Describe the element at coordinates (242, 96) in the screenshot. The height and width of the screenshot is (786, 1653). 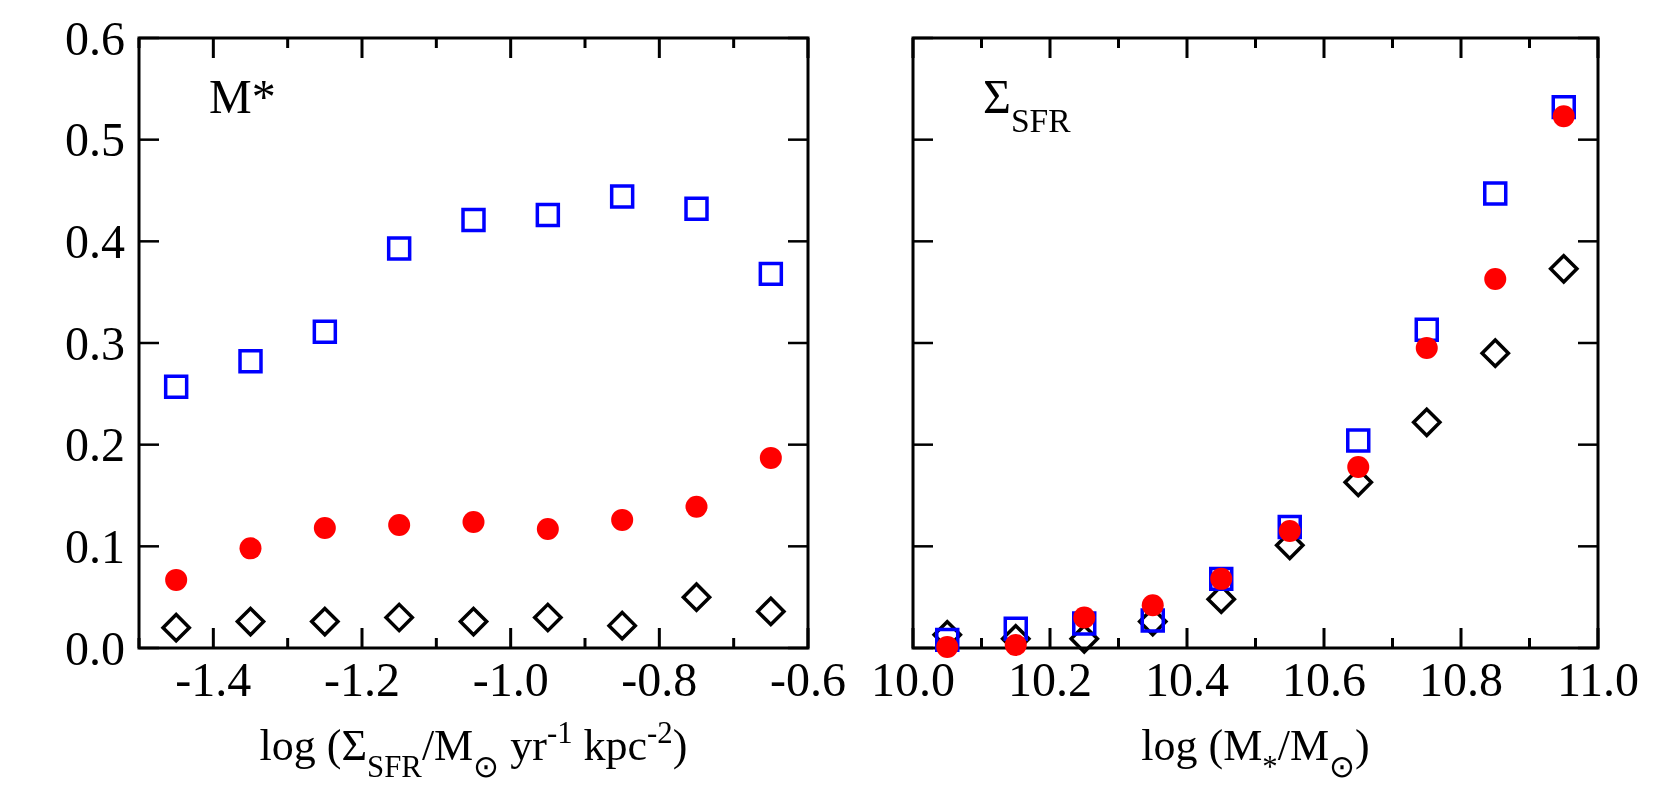
I see `annotation: M*` at that location.